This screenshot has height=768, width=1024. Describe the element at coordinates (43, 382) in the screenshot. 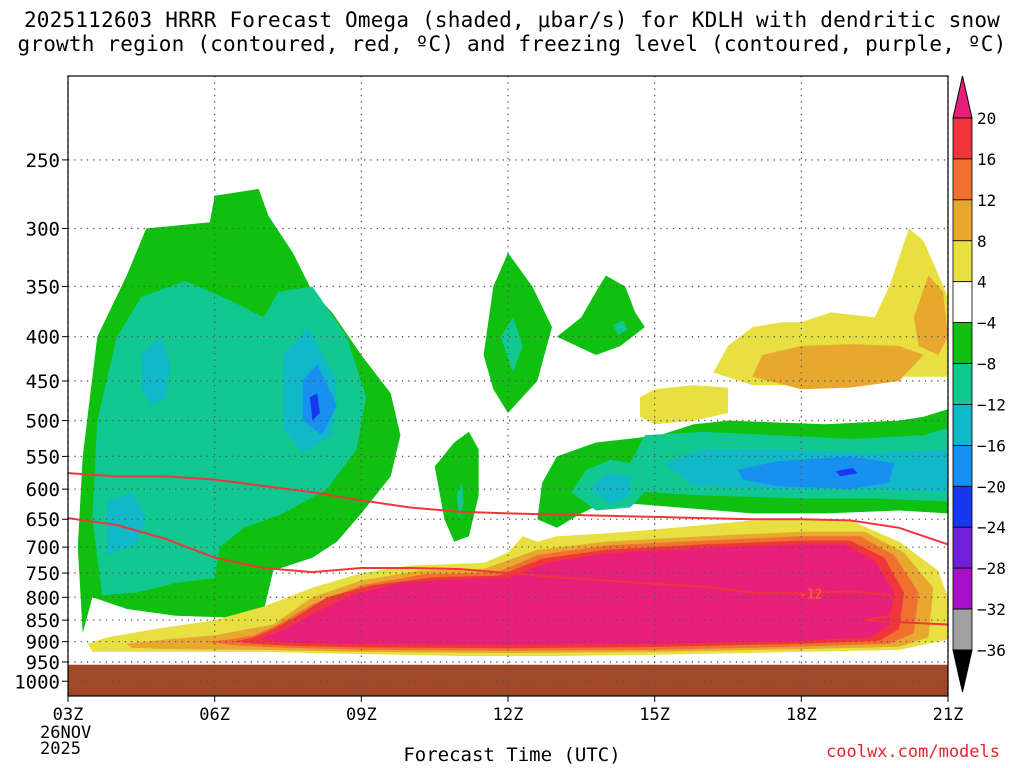

I see `y-tick-label: 450` at that location.